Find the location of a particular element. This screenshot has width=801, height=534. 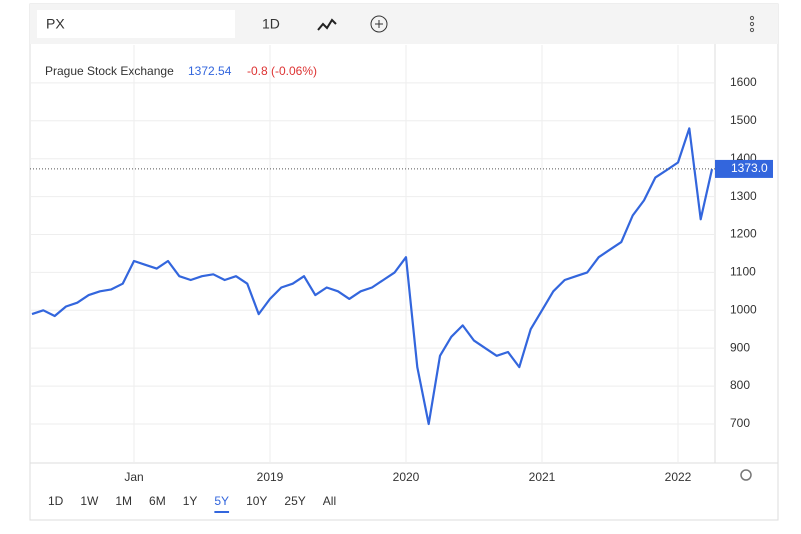

x-tick-label: Jan is located at coordinates (133, 477).